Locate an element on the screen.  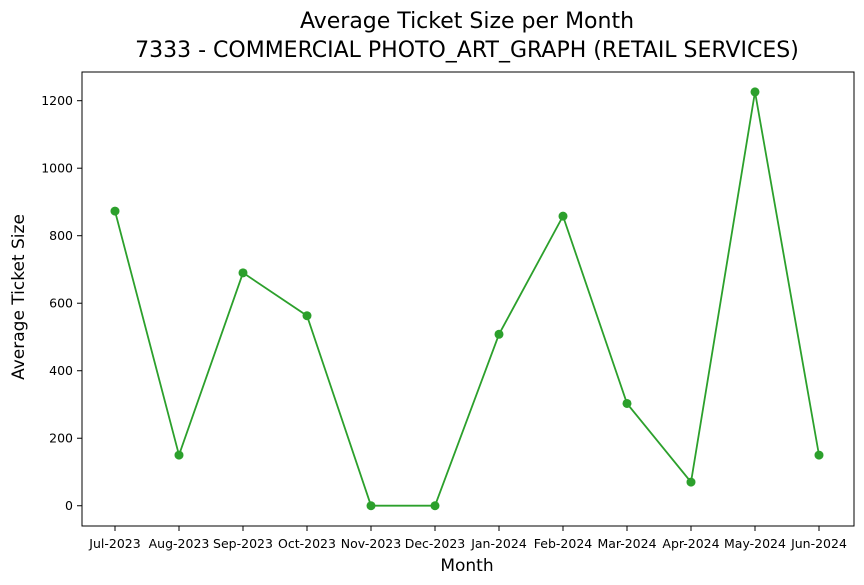
x-tick-label: Mar-2024 is located at coordinates (626, 543).